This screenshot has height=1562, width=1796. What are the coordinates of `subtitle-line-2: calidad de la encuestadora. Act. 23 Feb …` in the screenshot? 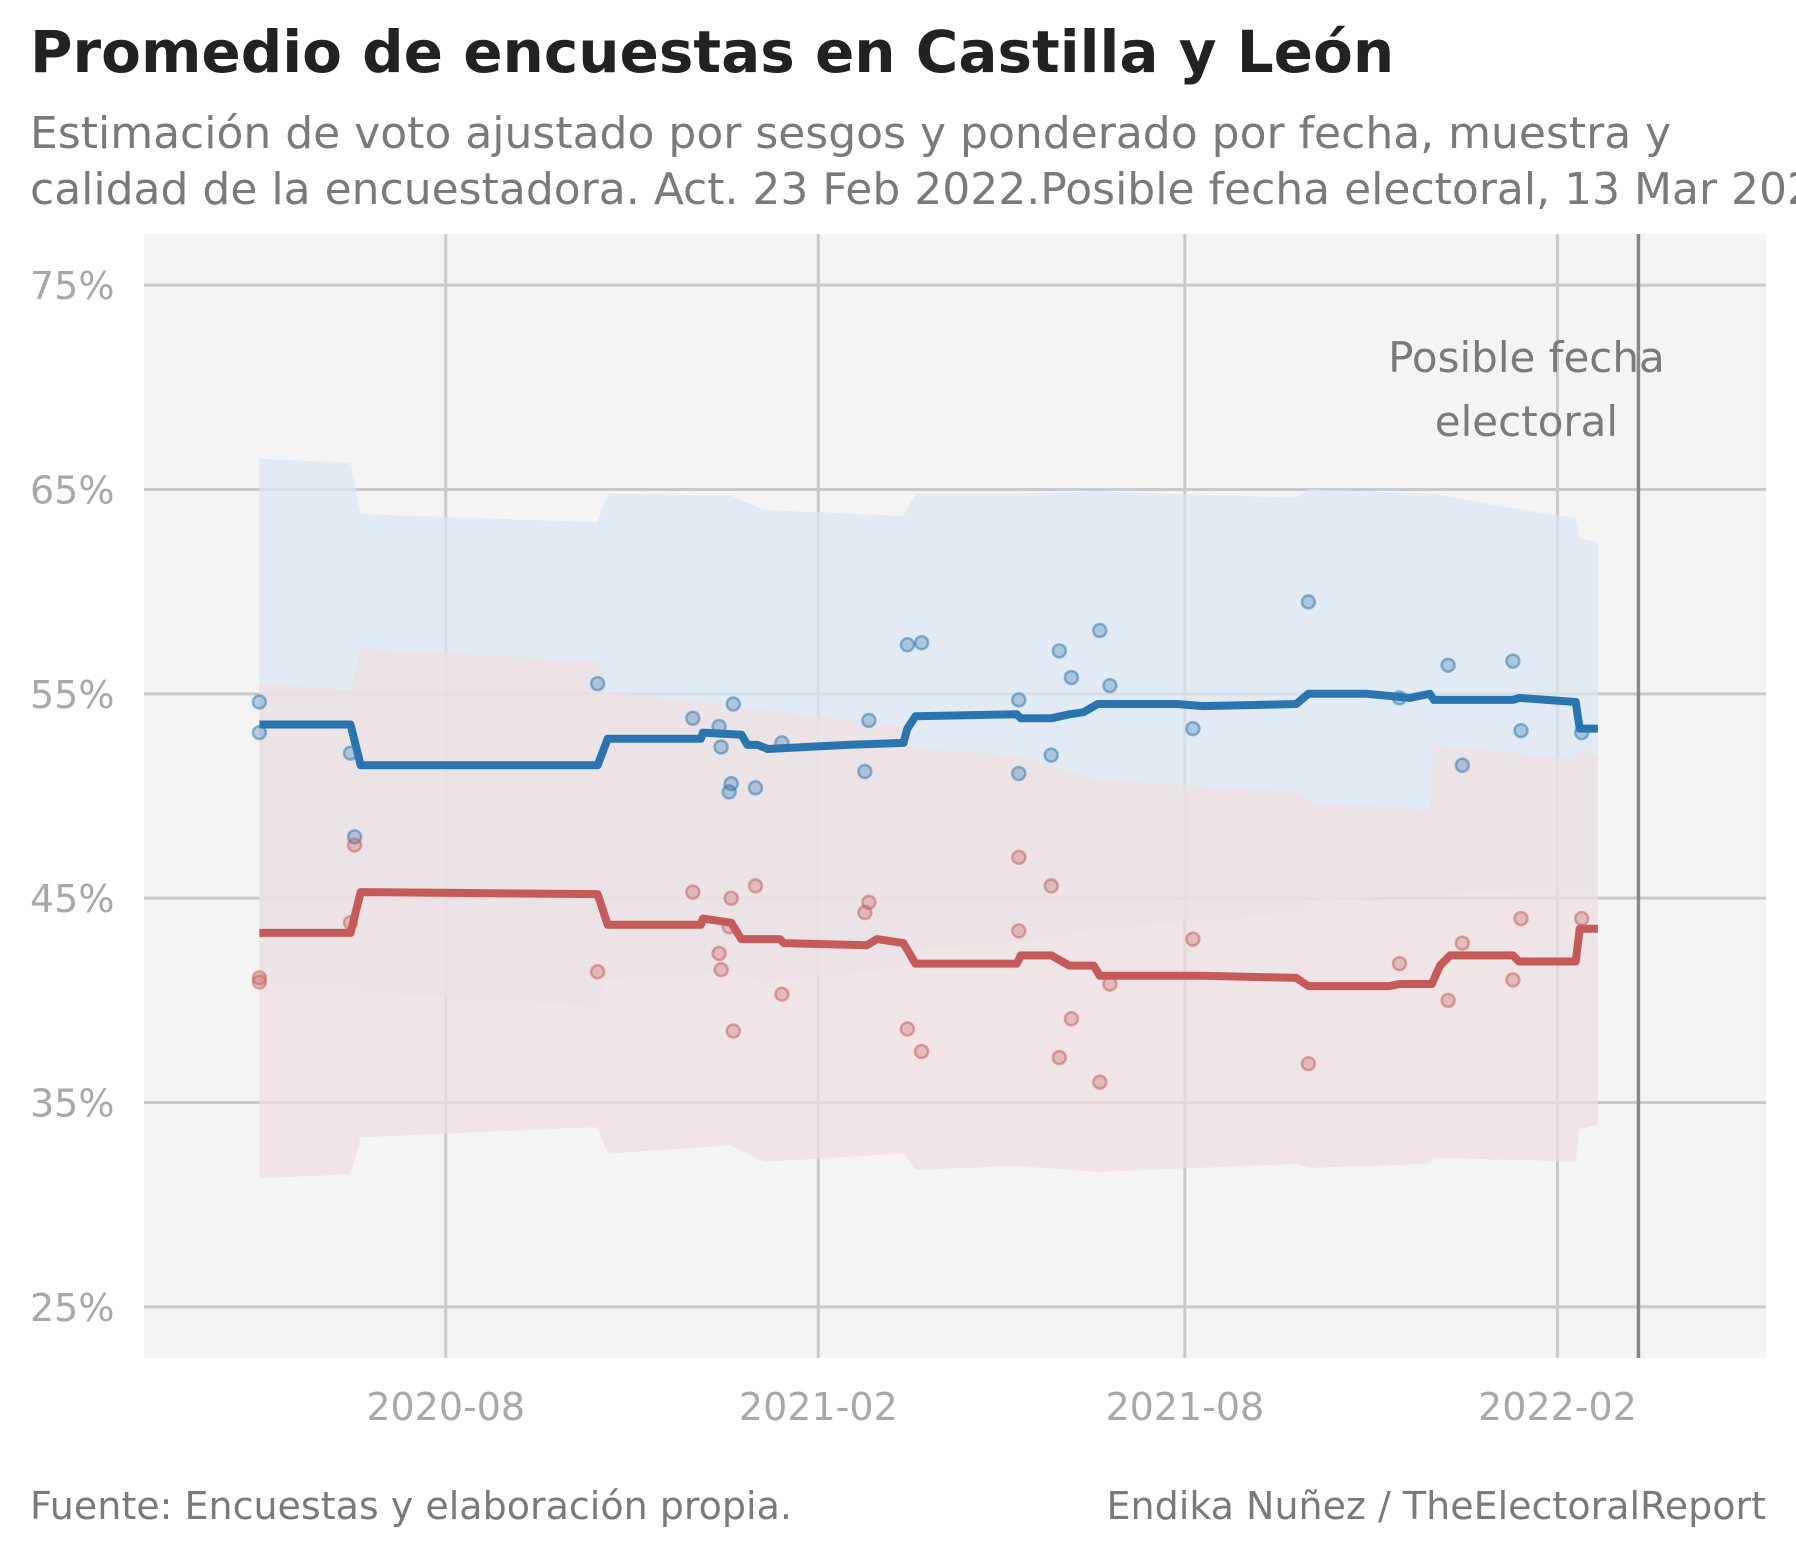 It's located at (913, 189).